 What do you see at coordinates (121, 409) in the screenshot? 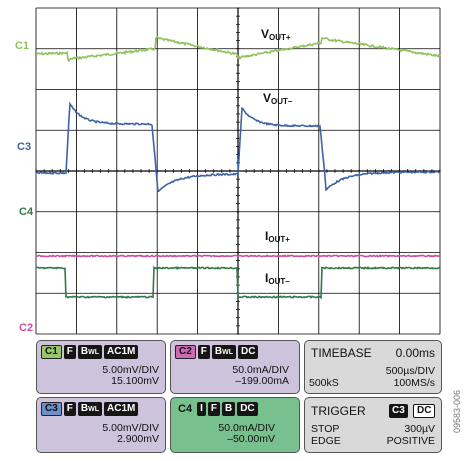
I see `ch3-coupling-badge: AC1M` at bounding box center [121, 409].